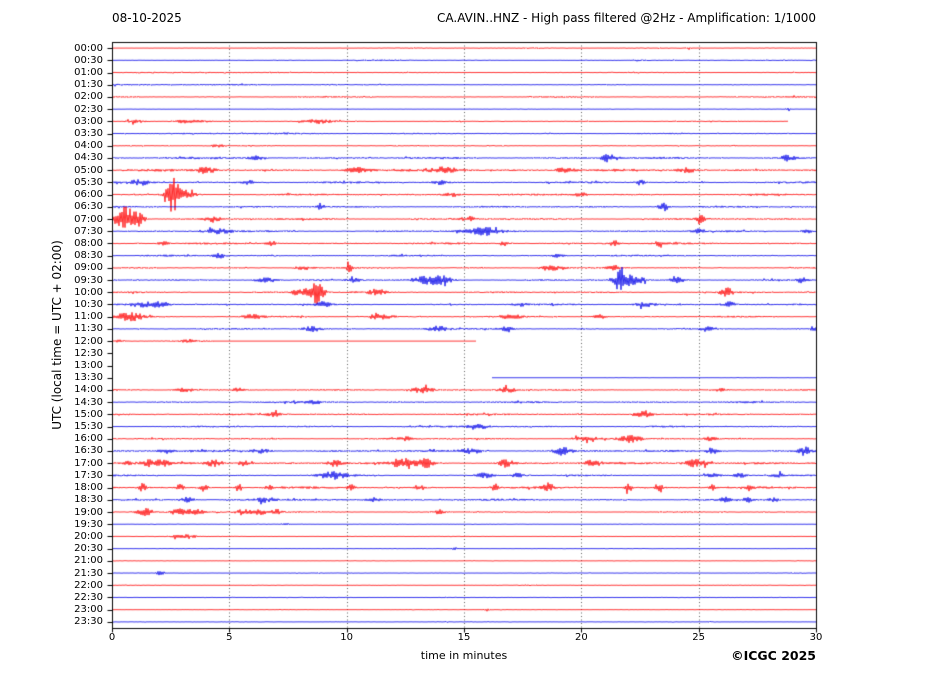 This screenshot has width=927, height=696. What do you see at coordinates (699, 637) in the screenshot?
I see `x-tick-label-25: 25` at bounding box center [699, 637].